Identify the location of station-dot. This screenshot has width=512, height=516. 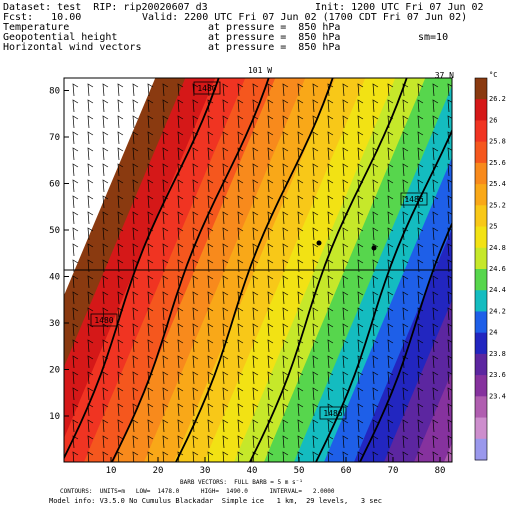
(374, 248).